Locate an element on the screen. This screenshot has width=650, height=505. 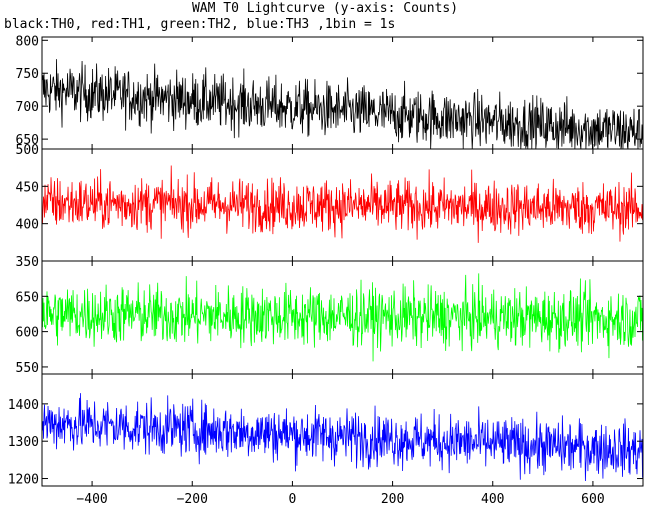
y-tick-label: 500 is located at coordinates (27, 150).